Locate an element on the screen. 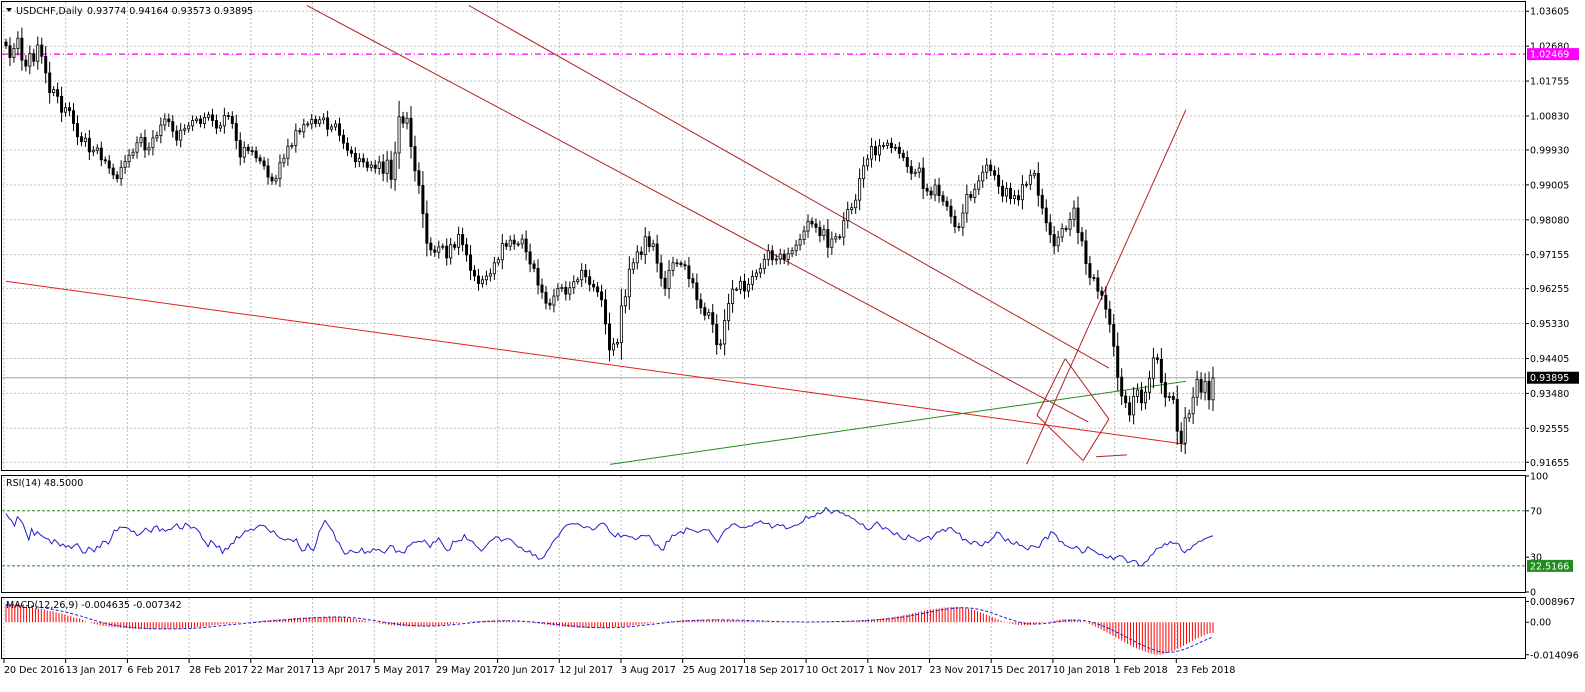 This screenshot has height=692, width=1585. macd-y-tick-label: 0.008967 is located at coordinates (1552, 602).